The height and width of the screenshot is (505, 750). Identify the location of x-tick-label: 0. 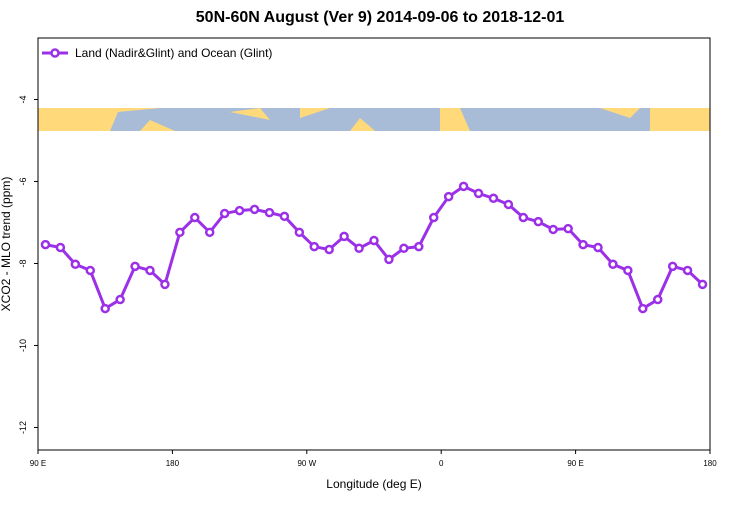
(441, 463).